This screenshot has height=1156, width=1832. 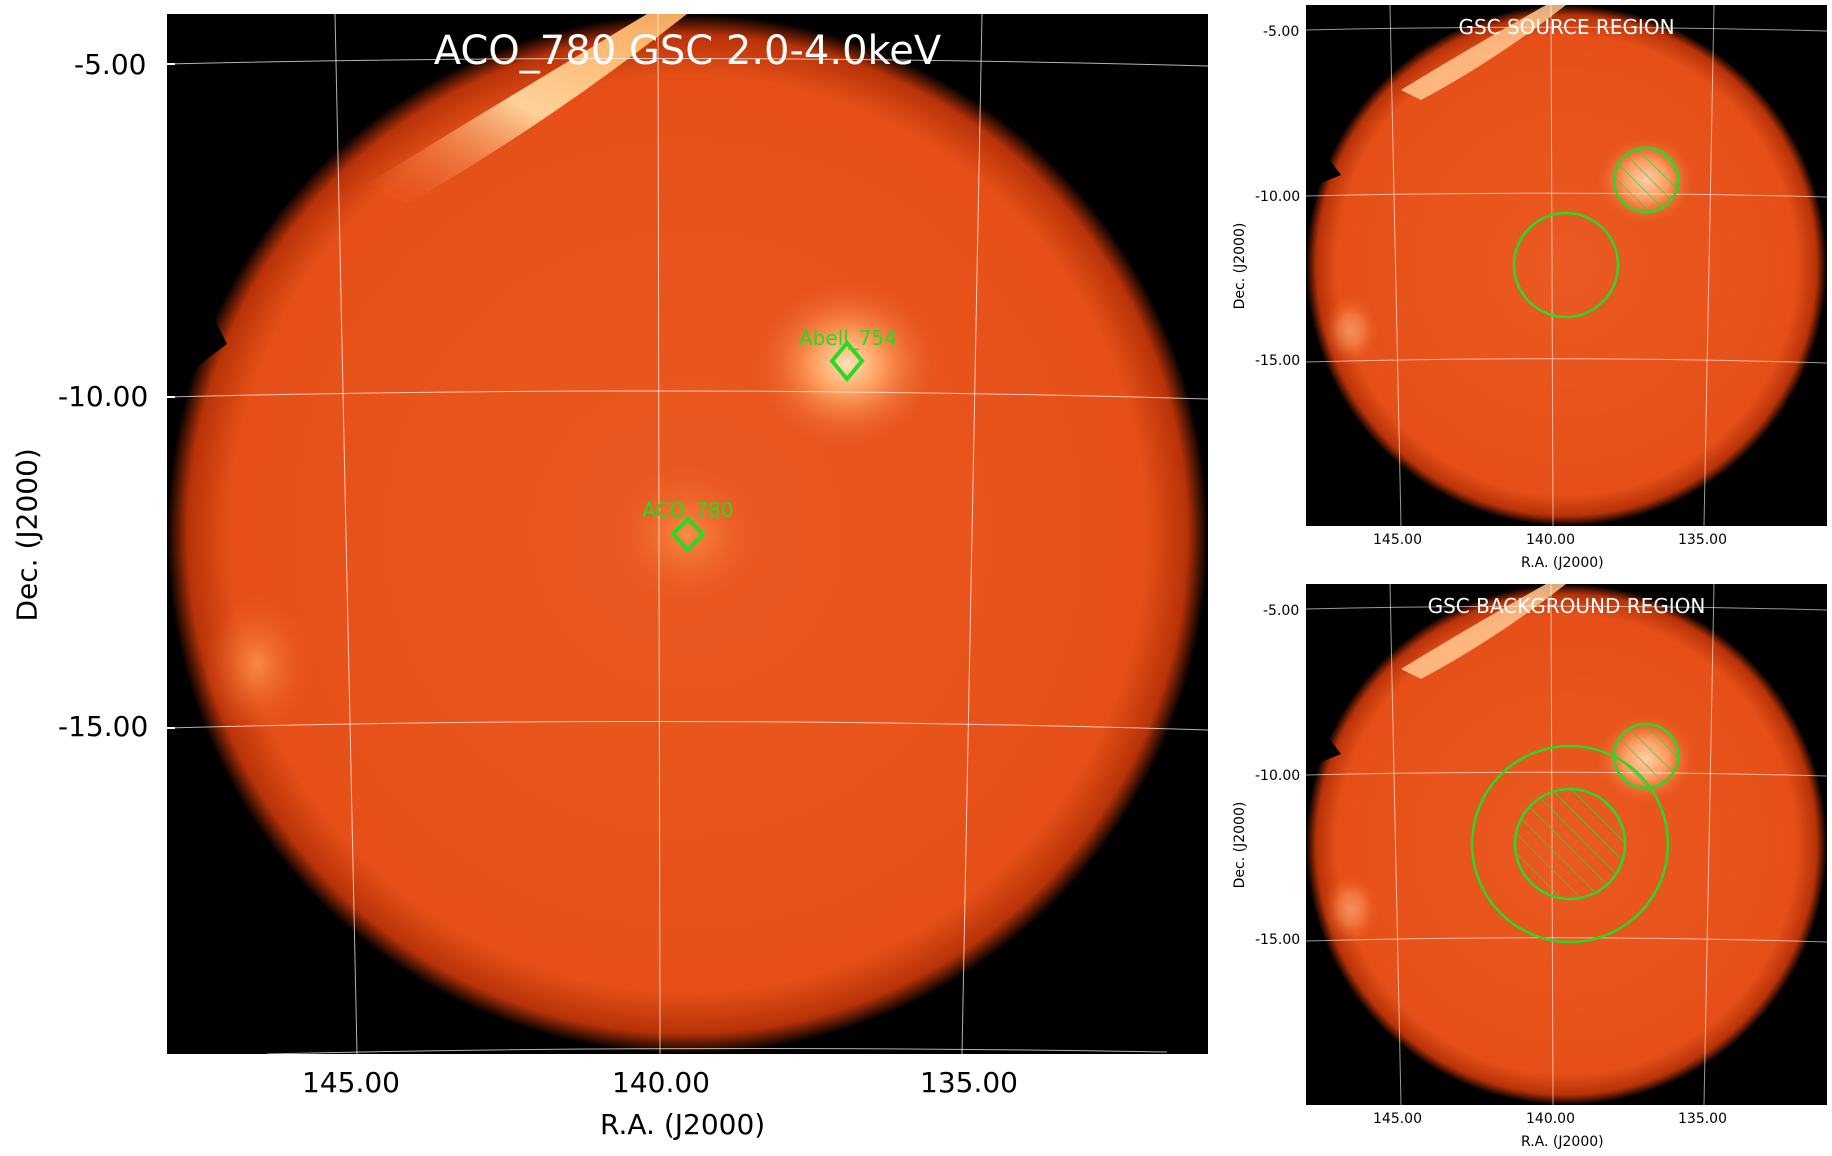 I want to click on background-xtick-1: 145.00, so click(x=1397, y=1119).